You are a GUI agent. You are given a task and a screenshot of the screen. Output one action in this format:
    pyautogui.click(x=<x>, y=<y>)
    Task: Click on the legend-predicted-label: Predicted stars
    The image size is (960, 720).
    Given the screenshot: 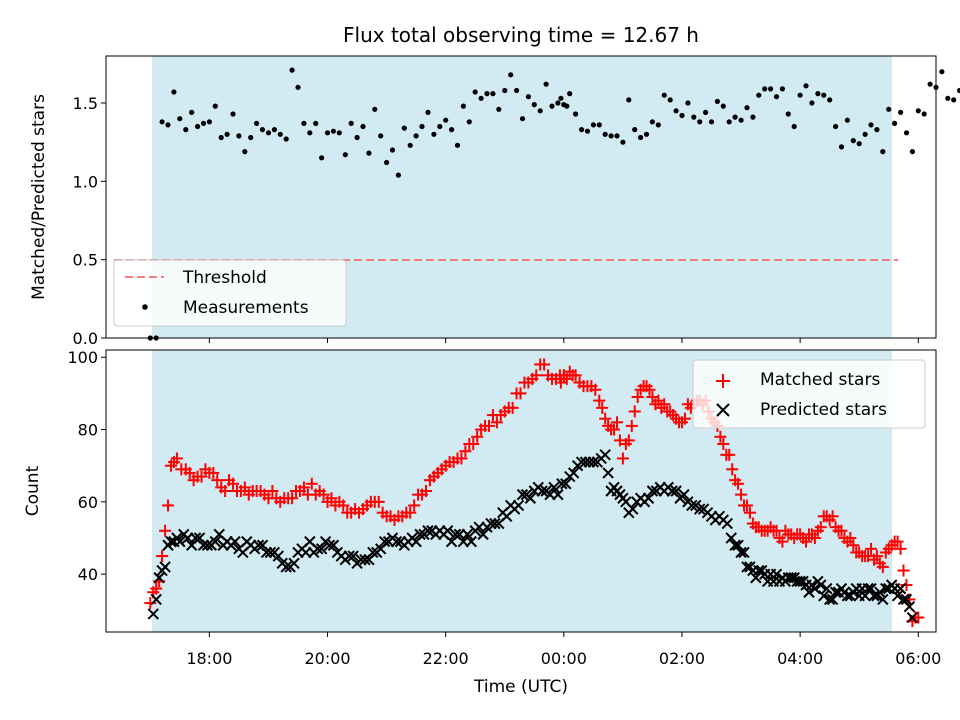 What is the action you would take?
    pyautogui.click(x=823, y=410)
    